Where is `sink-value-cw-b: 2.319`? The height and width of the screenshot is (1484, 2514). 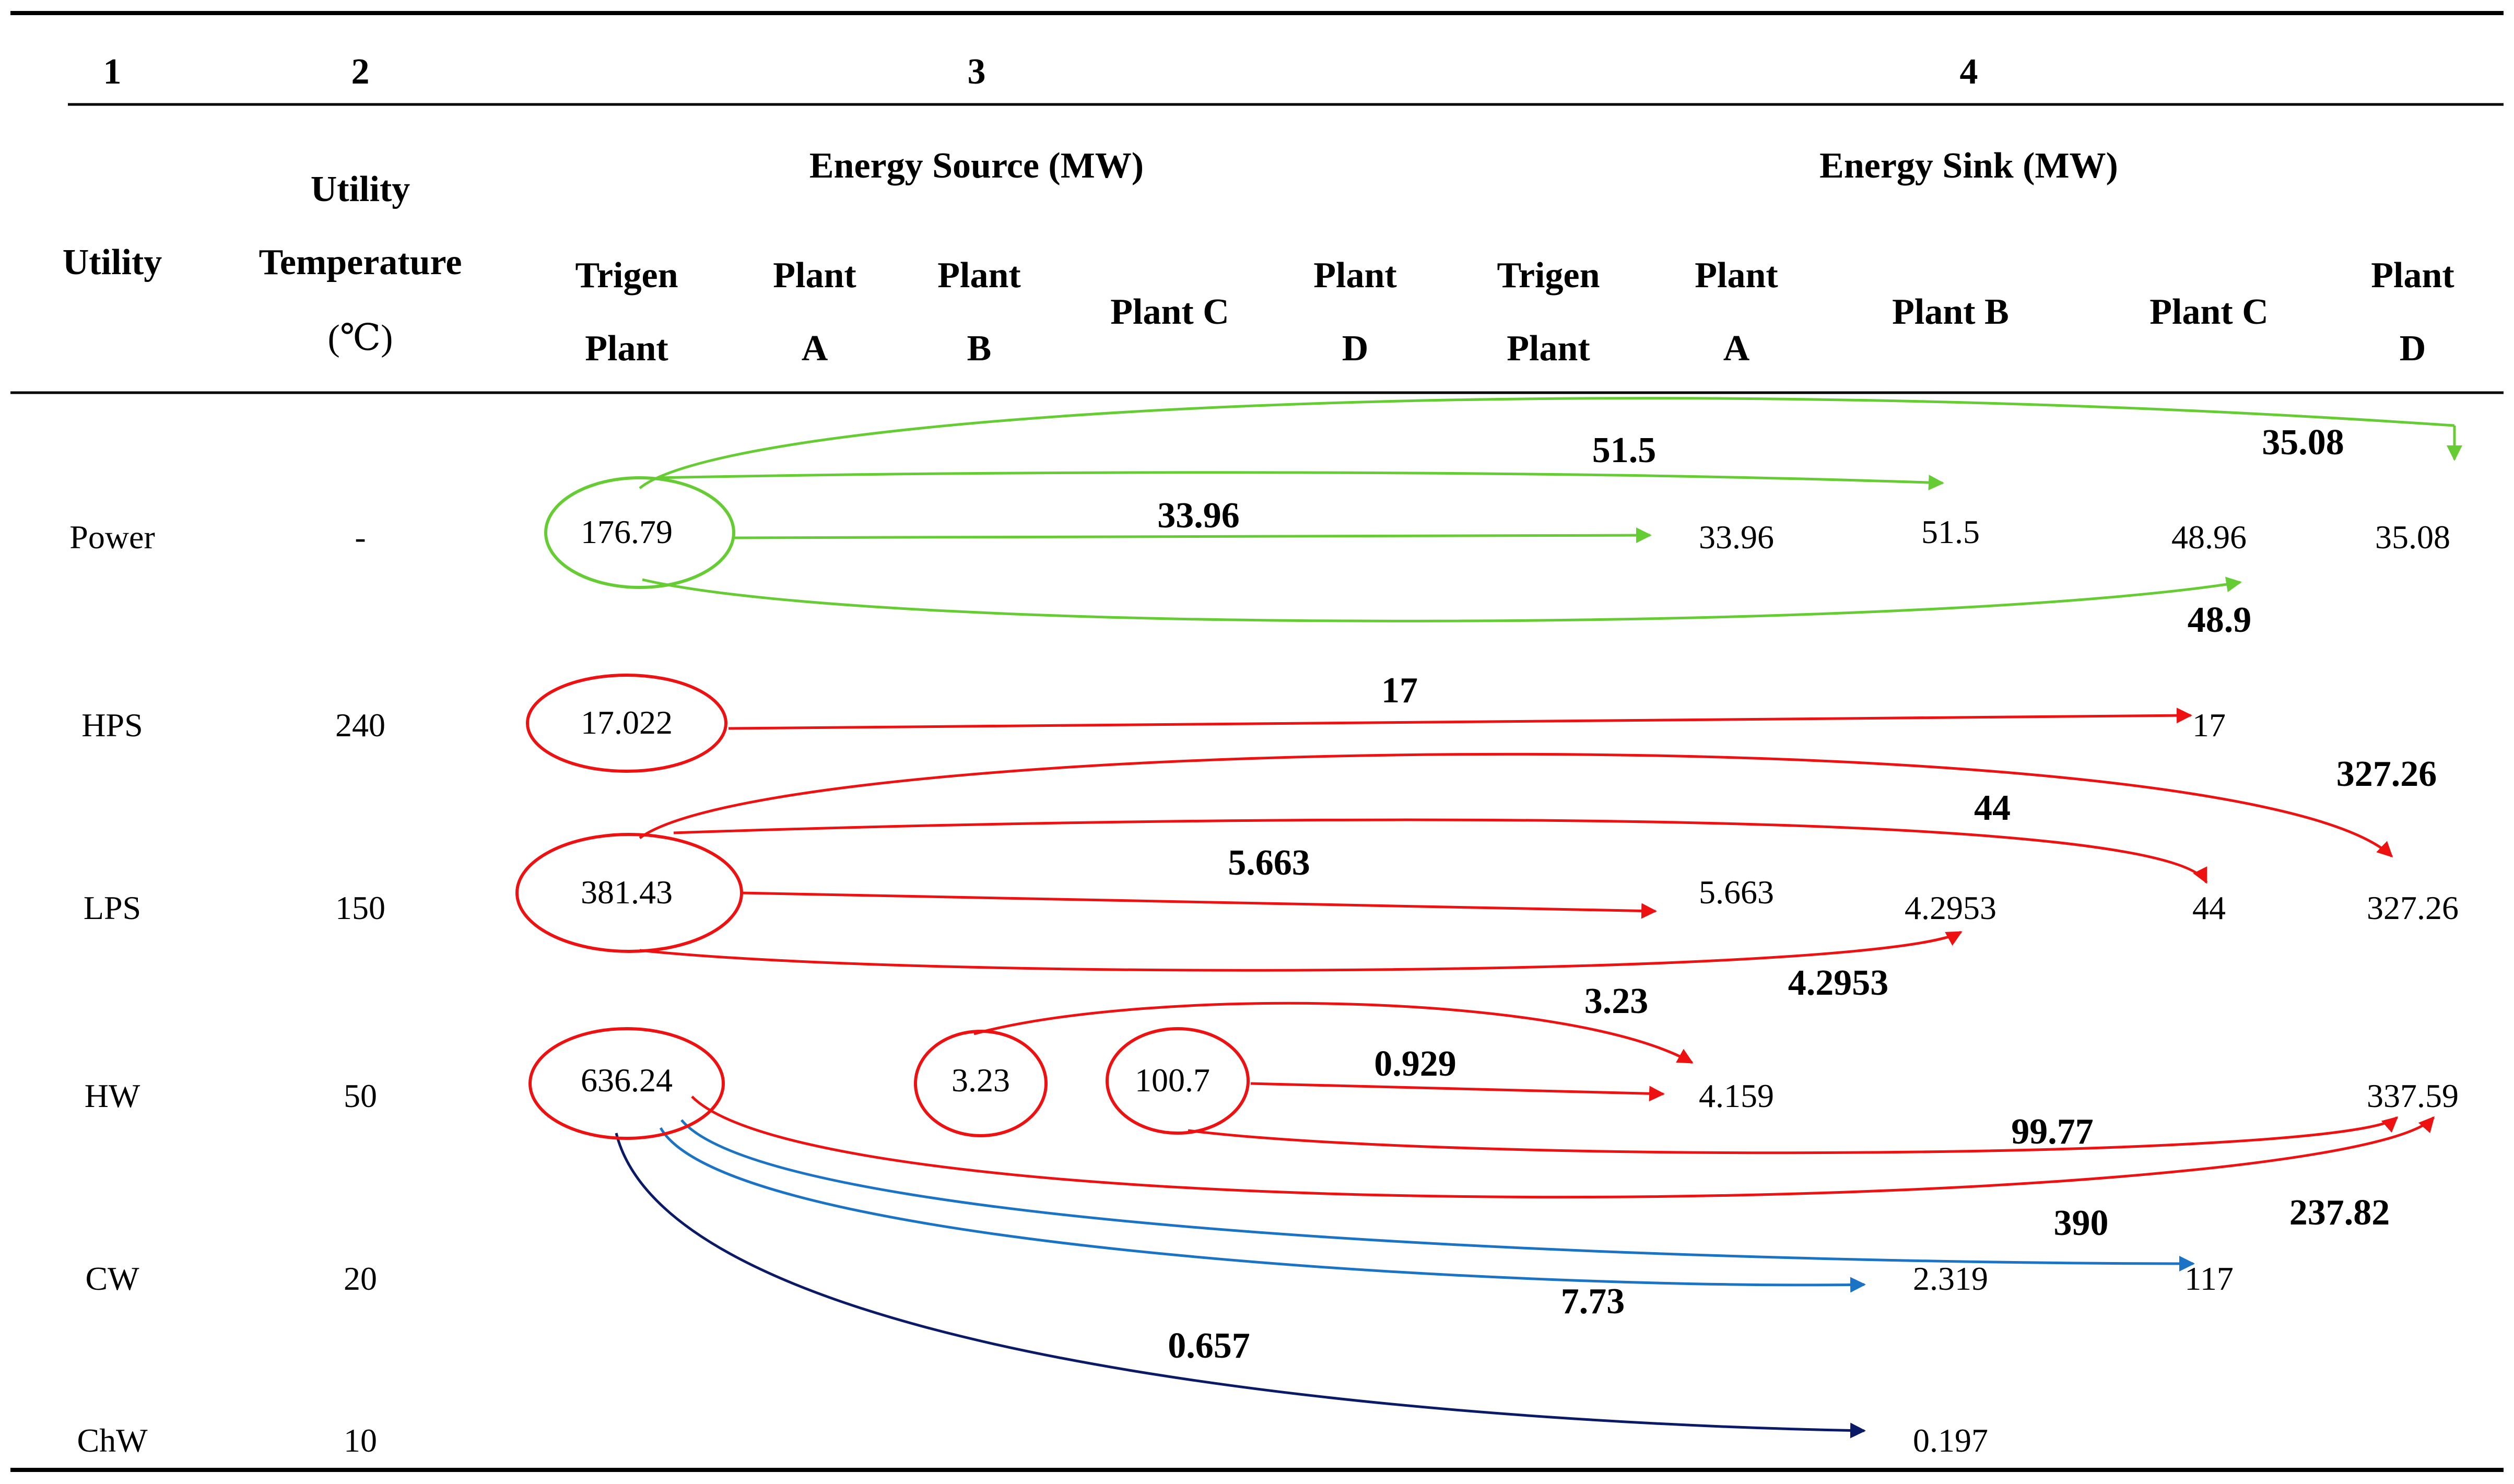 sink-value-cw-b: 2.319 is located at coordinates (1950, 1278).